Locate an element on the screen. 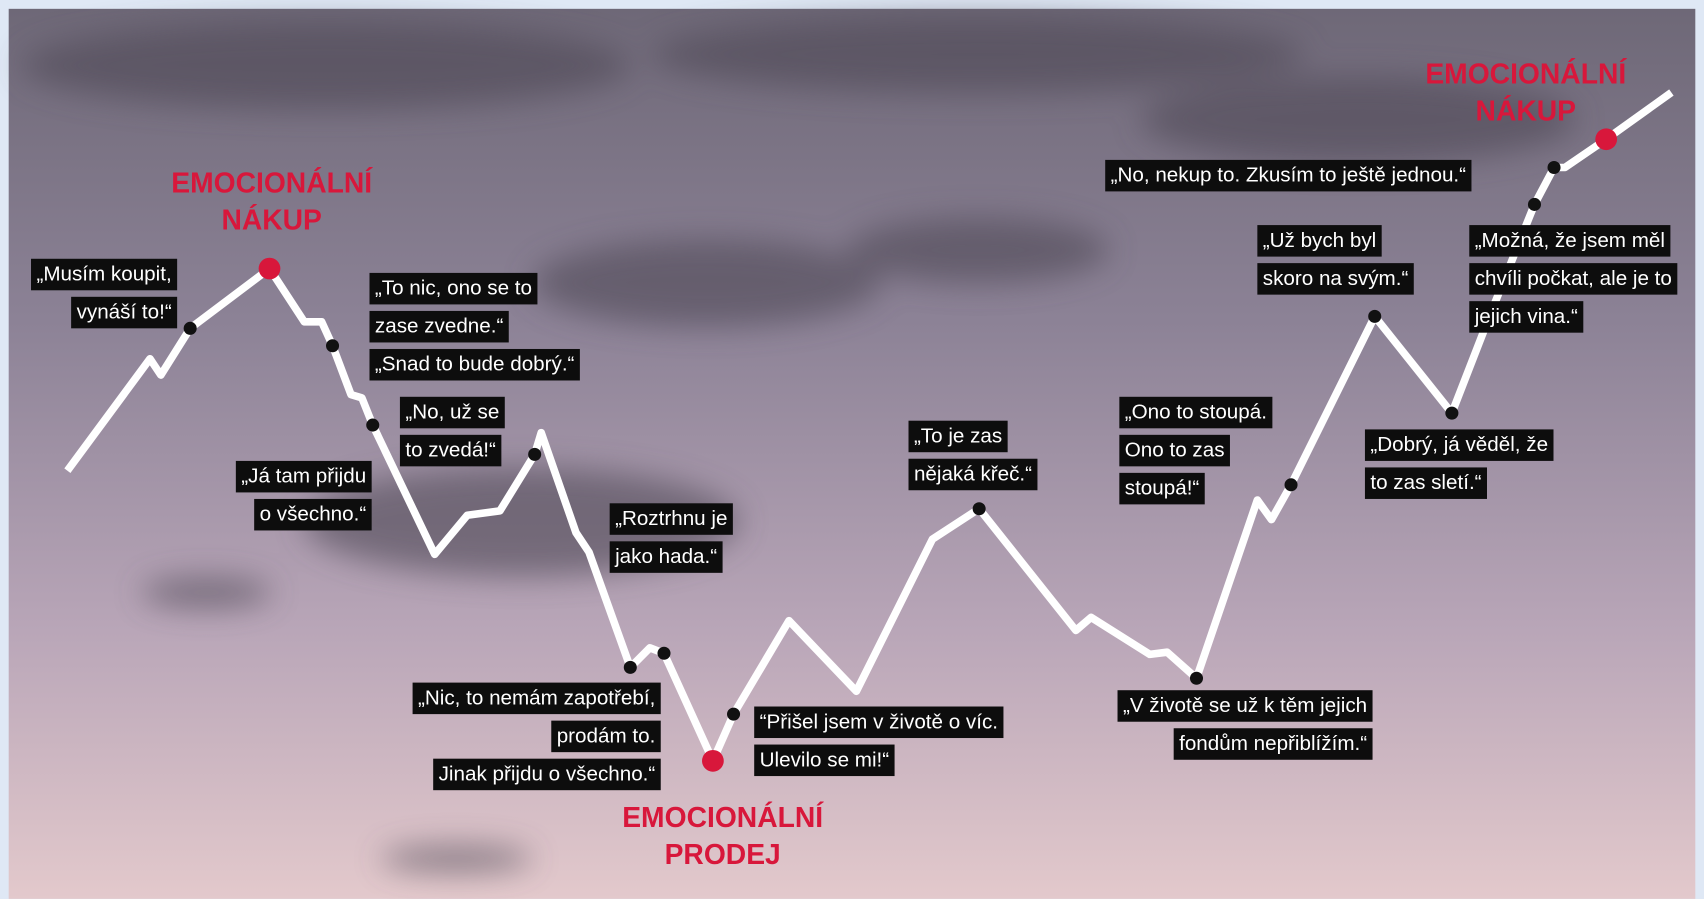 The width and height of the screenshot is (1704, 899). quote-text: „No, už se is located at coordinates (452, 412).